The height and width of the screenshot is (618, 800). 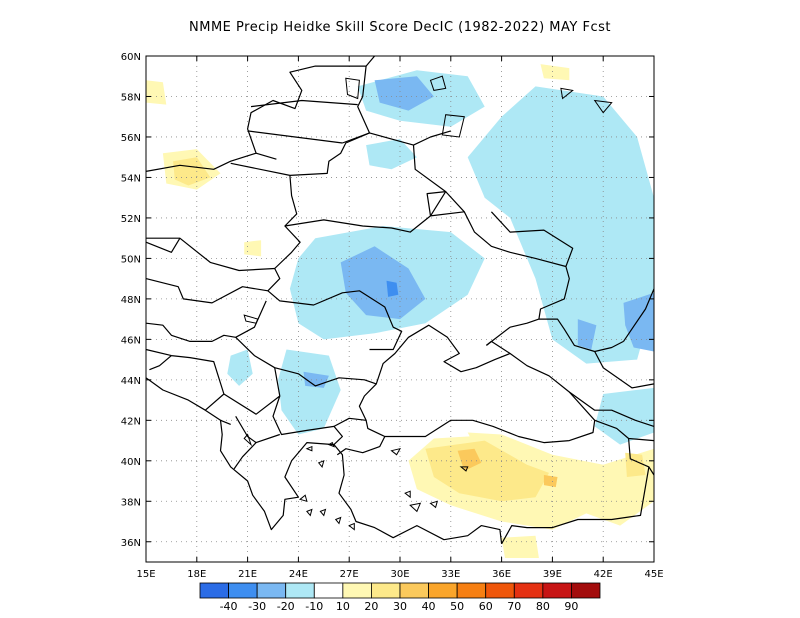 What do you see at coordinates (399, 574) in the screenshot?
I see `x-tick-label: 30E` at bounding box center [399, 574].